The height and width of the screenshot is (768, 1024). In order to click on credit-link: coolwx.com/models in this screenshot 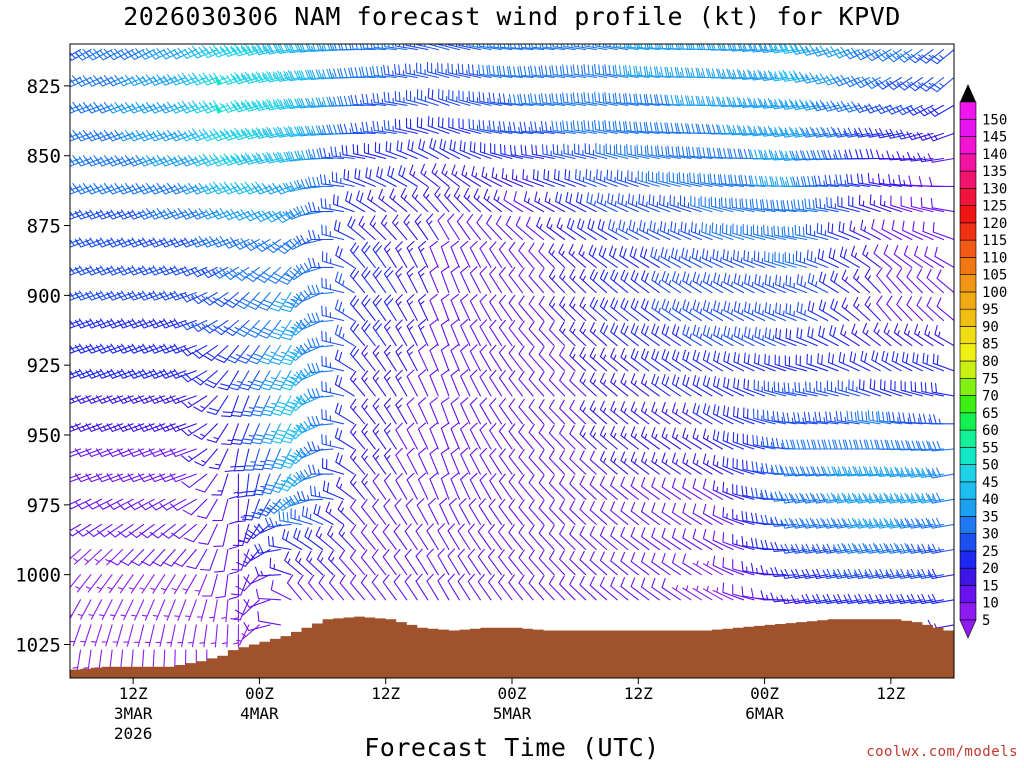, I will do `click(942, 752)`.